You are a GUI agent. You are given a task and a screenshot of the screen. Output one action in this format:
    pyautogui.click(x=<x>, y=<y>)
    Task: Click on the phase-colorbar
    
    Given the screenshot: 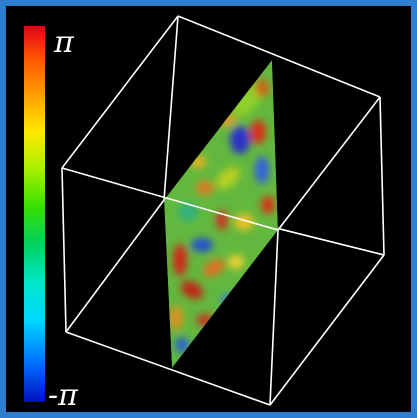 What is the action you would take?
    pyautogui.click(x=34, y=214)
    